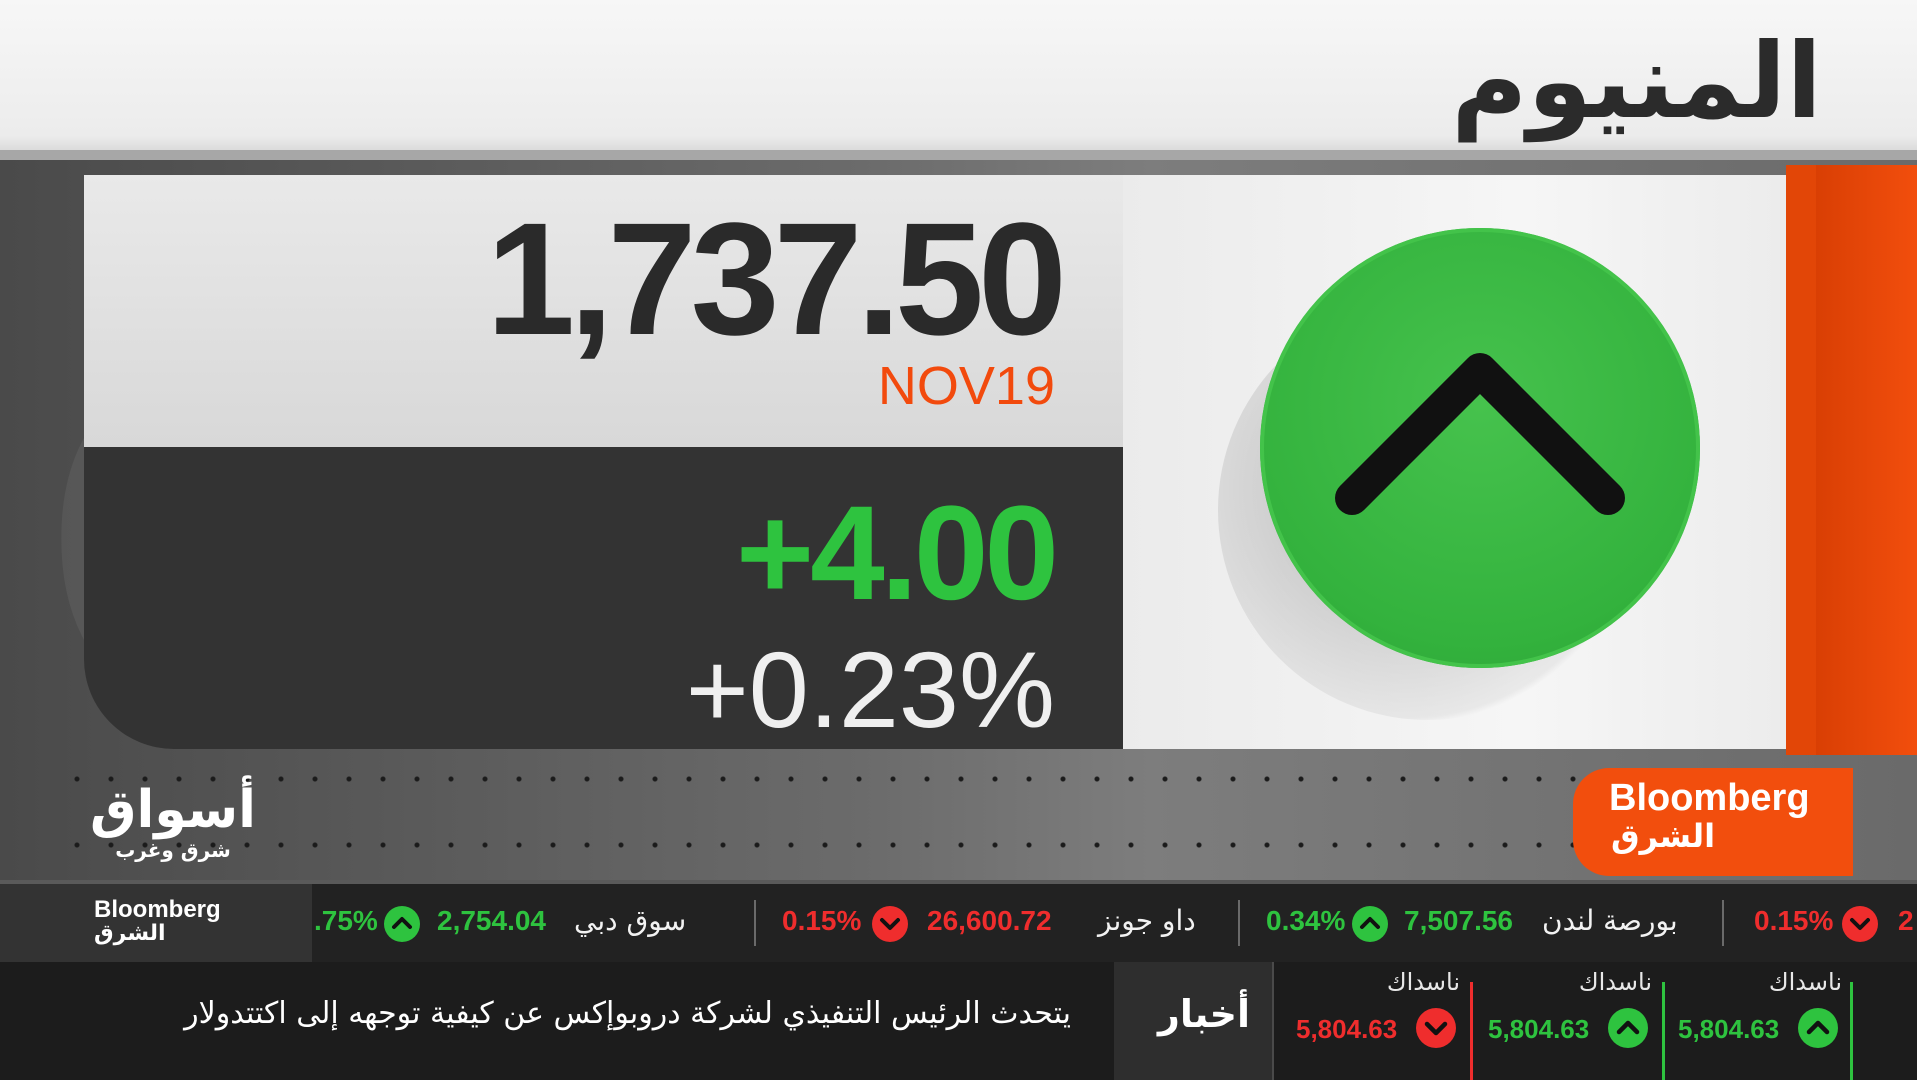  Describe the element at coordinates (173, 810) in the screenshot. I see `aswaq-logo-main: أسواق` at that location.